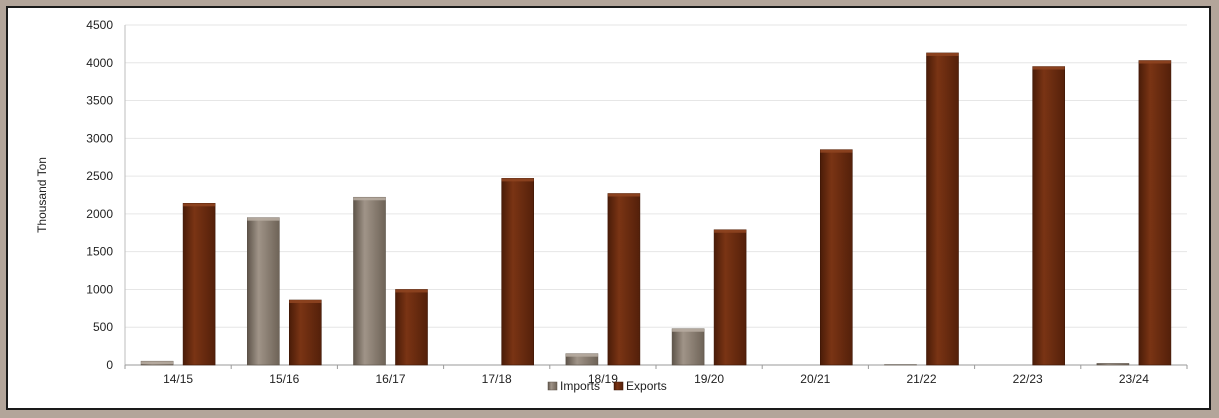 Image resolution: width=1219 pixels, height=418 pixels. Describe the element at coordinates (178, 379) in the screenshot. I see `x-tick-label: 14/15` at that location.